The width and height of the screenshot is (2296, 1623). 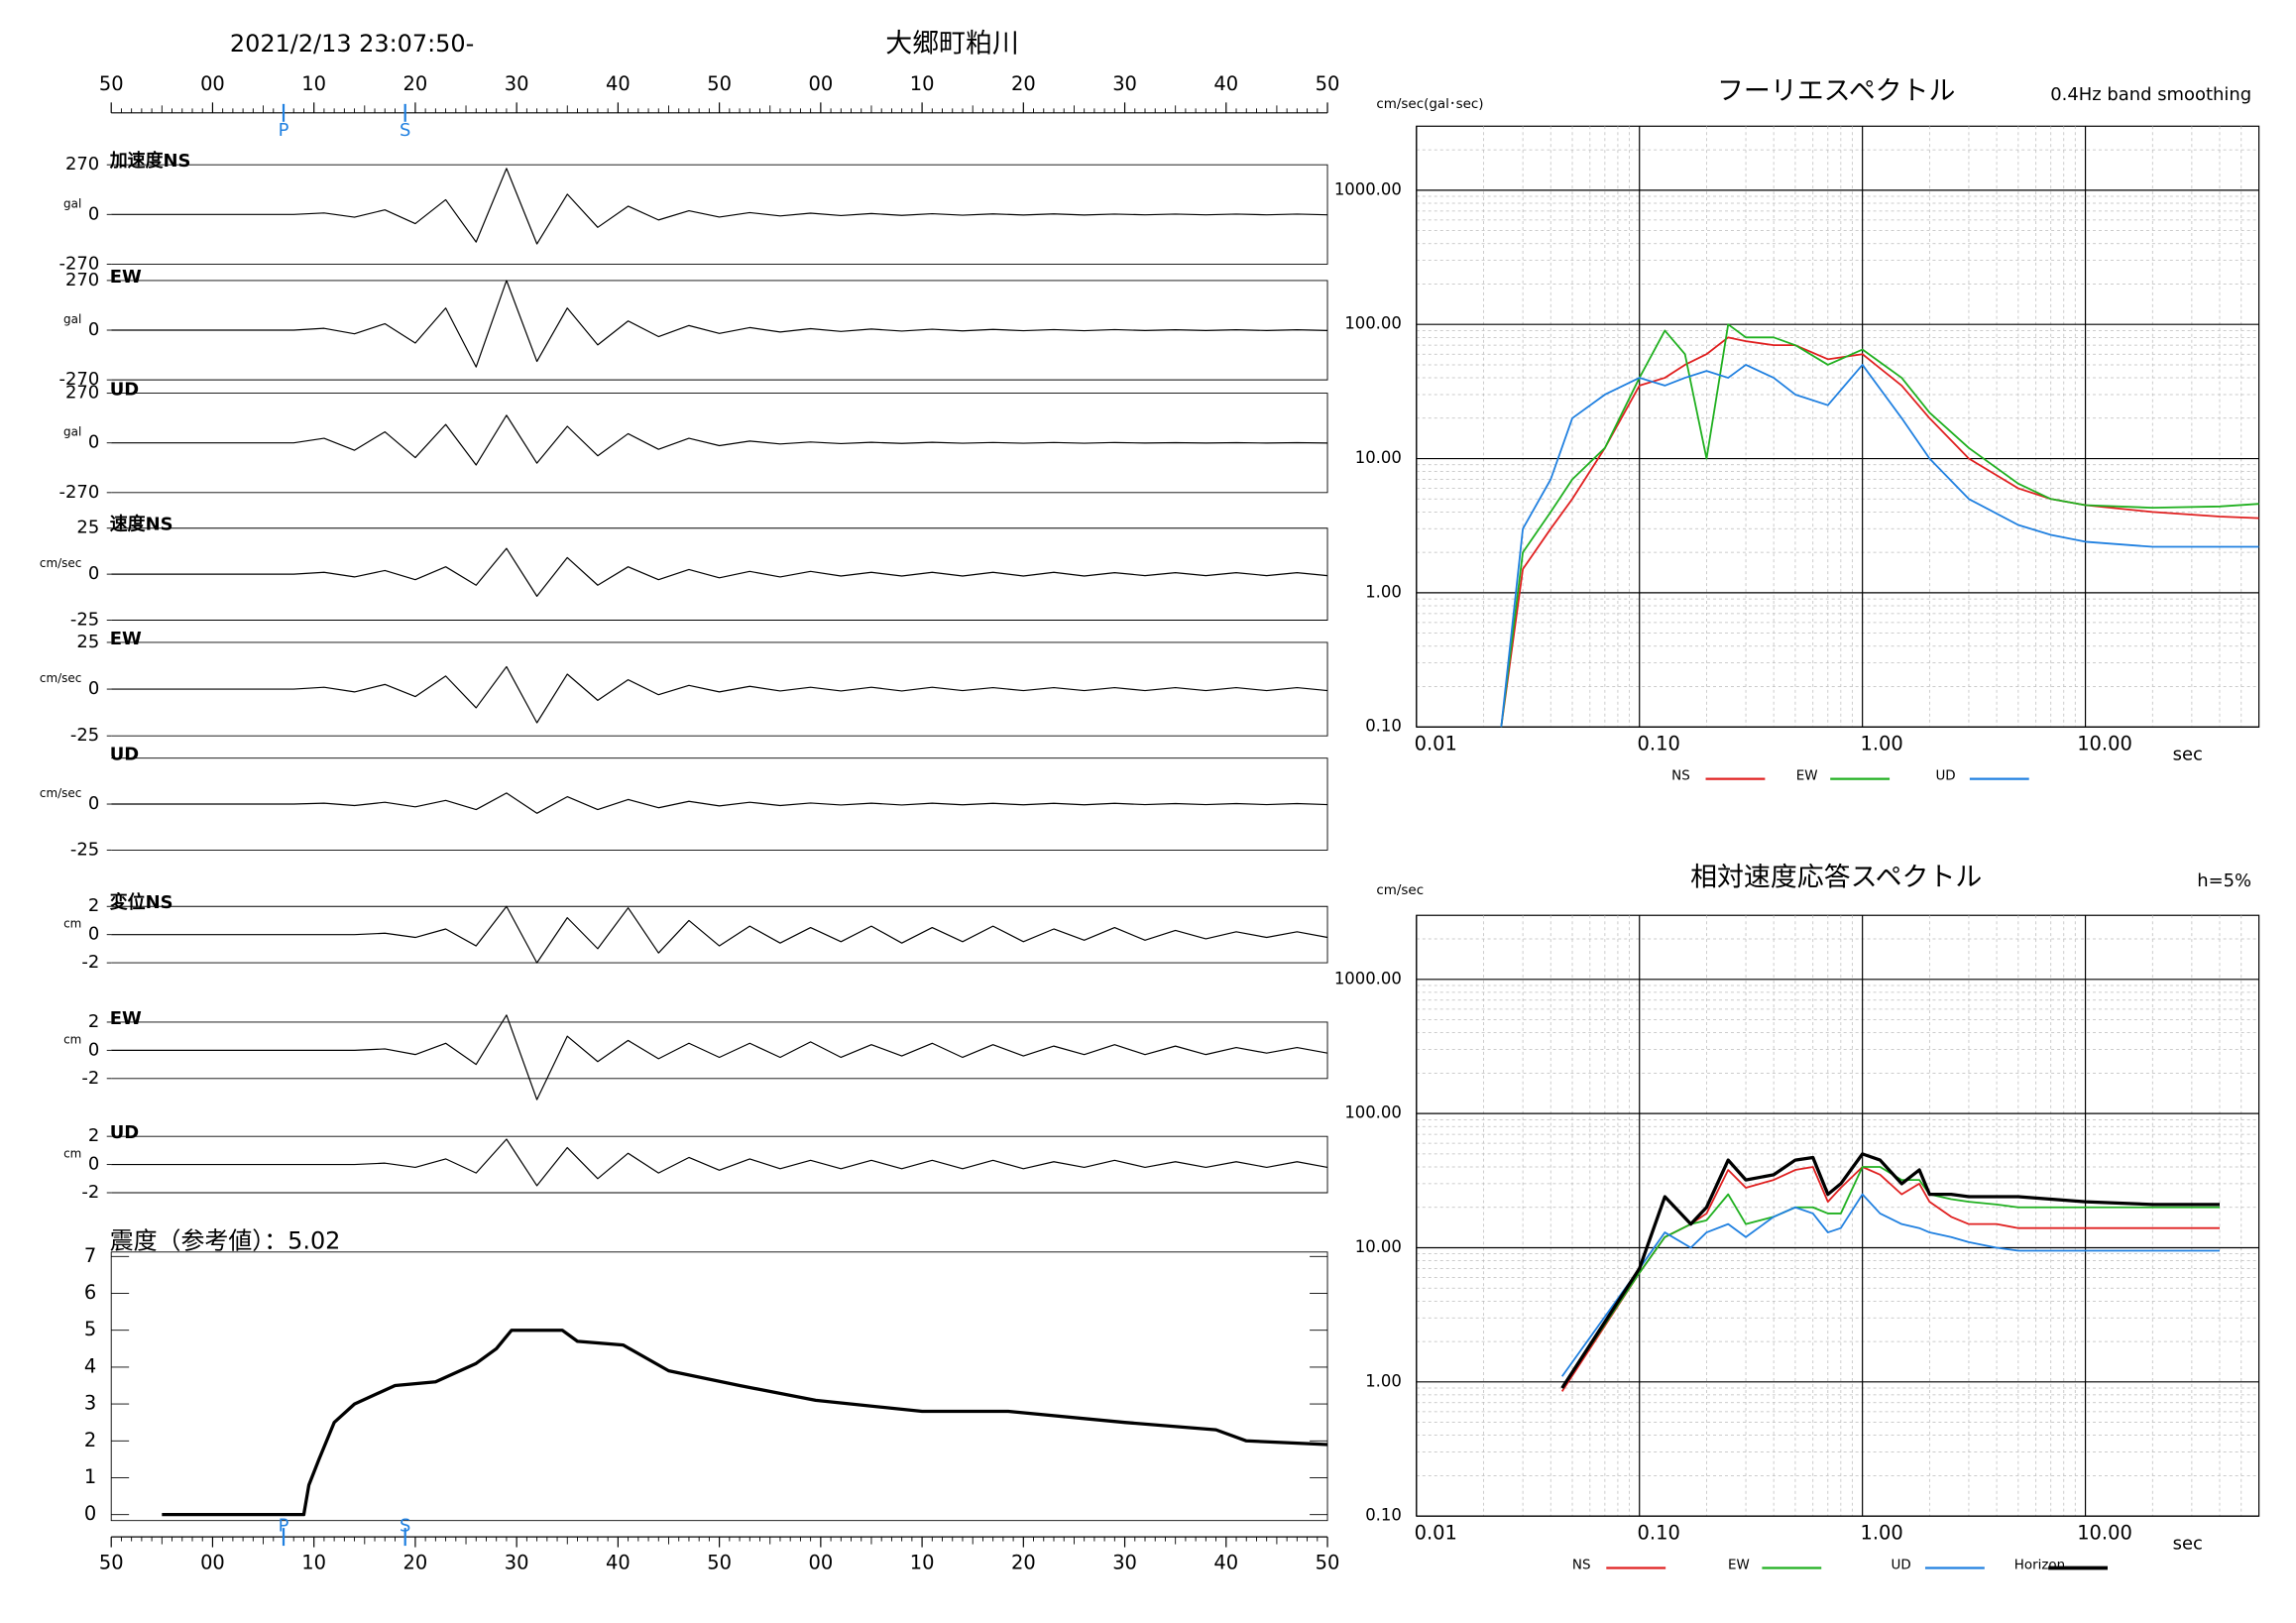 What do you see at coordinates (226, 1240) in the screenshot?
I see `panel-title: 震度（参考値）：5.02` at bounding box center [226, 1240].